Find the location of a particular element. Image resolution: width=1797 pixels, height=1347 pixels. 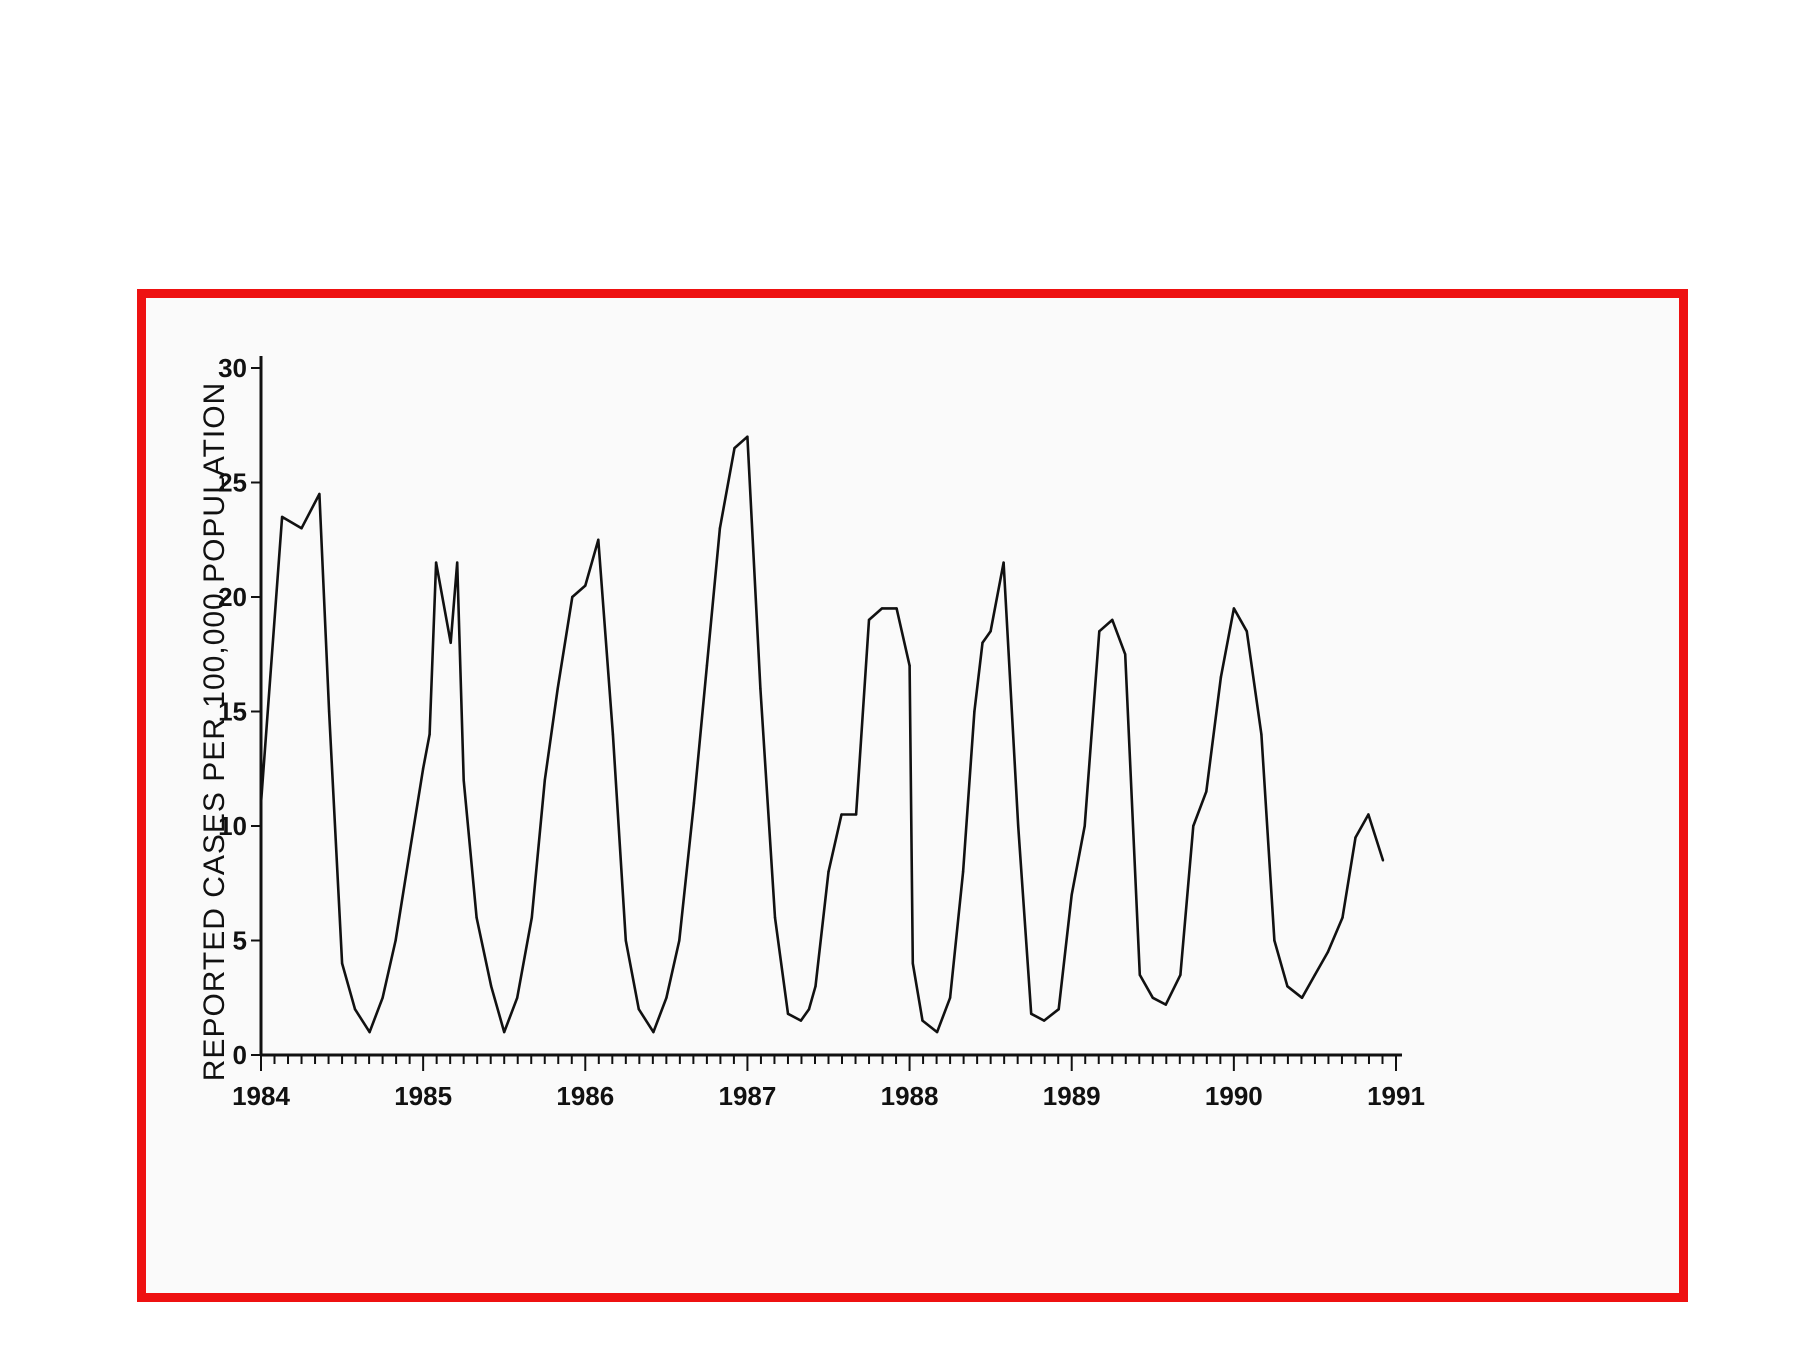

y-tick-label: 25 is located at coordinates (232, 483).